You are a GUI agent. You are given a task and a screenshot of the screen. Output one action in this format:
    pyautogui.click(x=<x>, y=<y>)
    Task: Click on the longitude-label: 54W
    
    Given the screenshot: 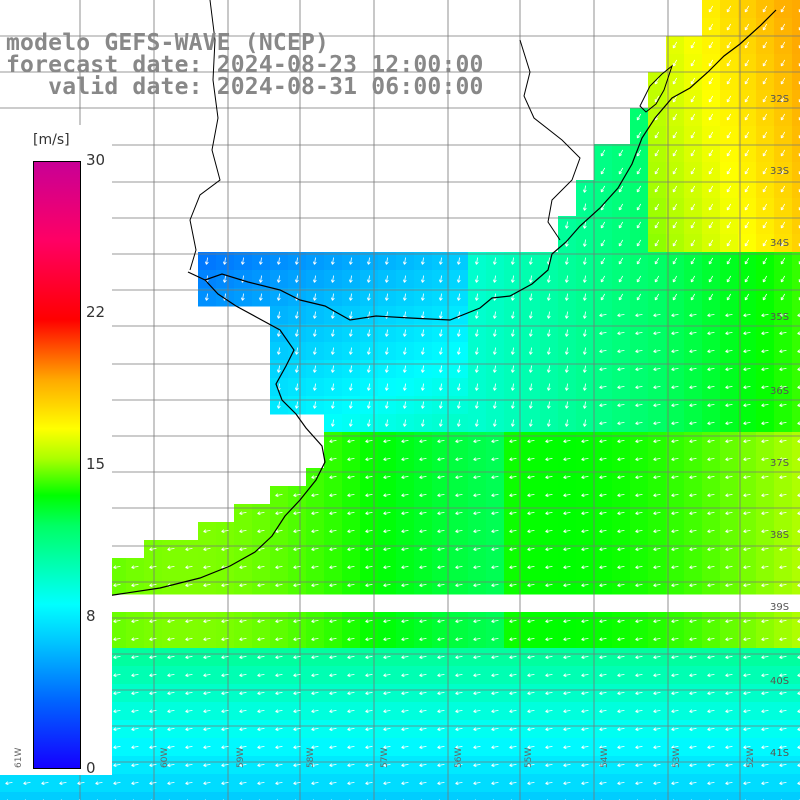 What is the action you would take?
    pyautogui.click(x=605, y=757)
    